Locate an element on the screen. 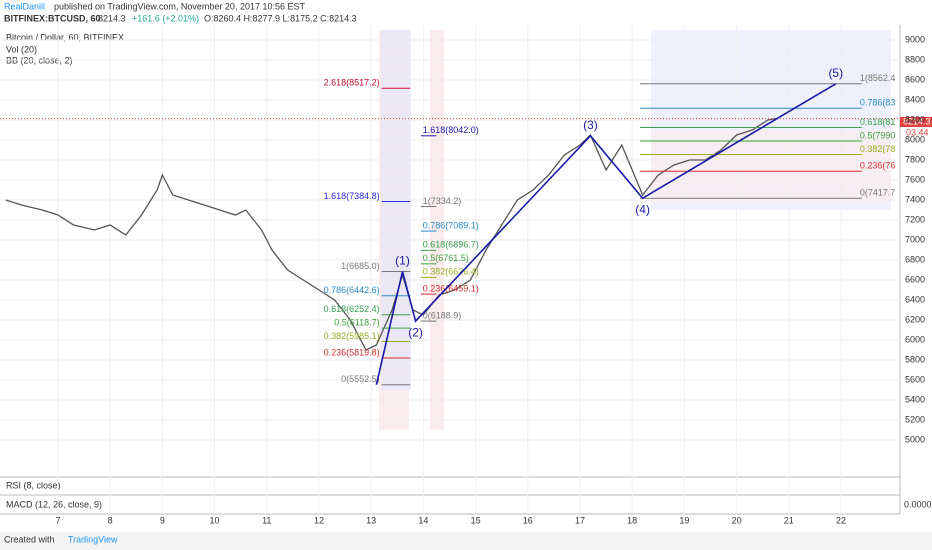 The width and height of the screenshot is (932, 550). x-tick-label: 15 is located at coordinates (476, 520).